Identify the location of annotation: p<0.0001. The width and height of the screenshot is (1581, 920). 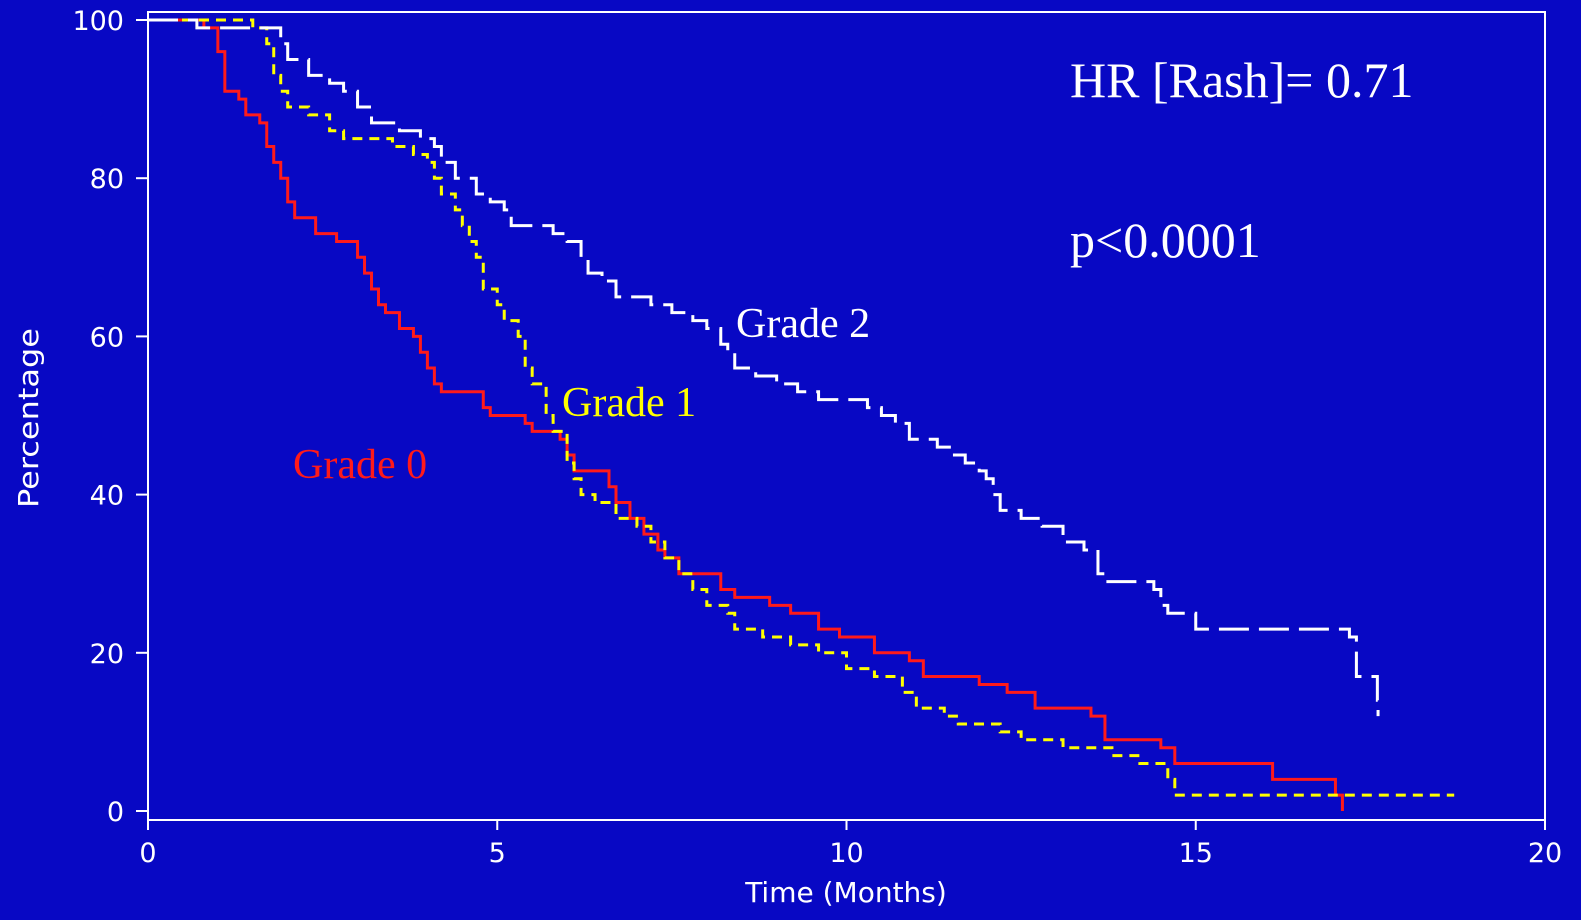
(1165, 240).